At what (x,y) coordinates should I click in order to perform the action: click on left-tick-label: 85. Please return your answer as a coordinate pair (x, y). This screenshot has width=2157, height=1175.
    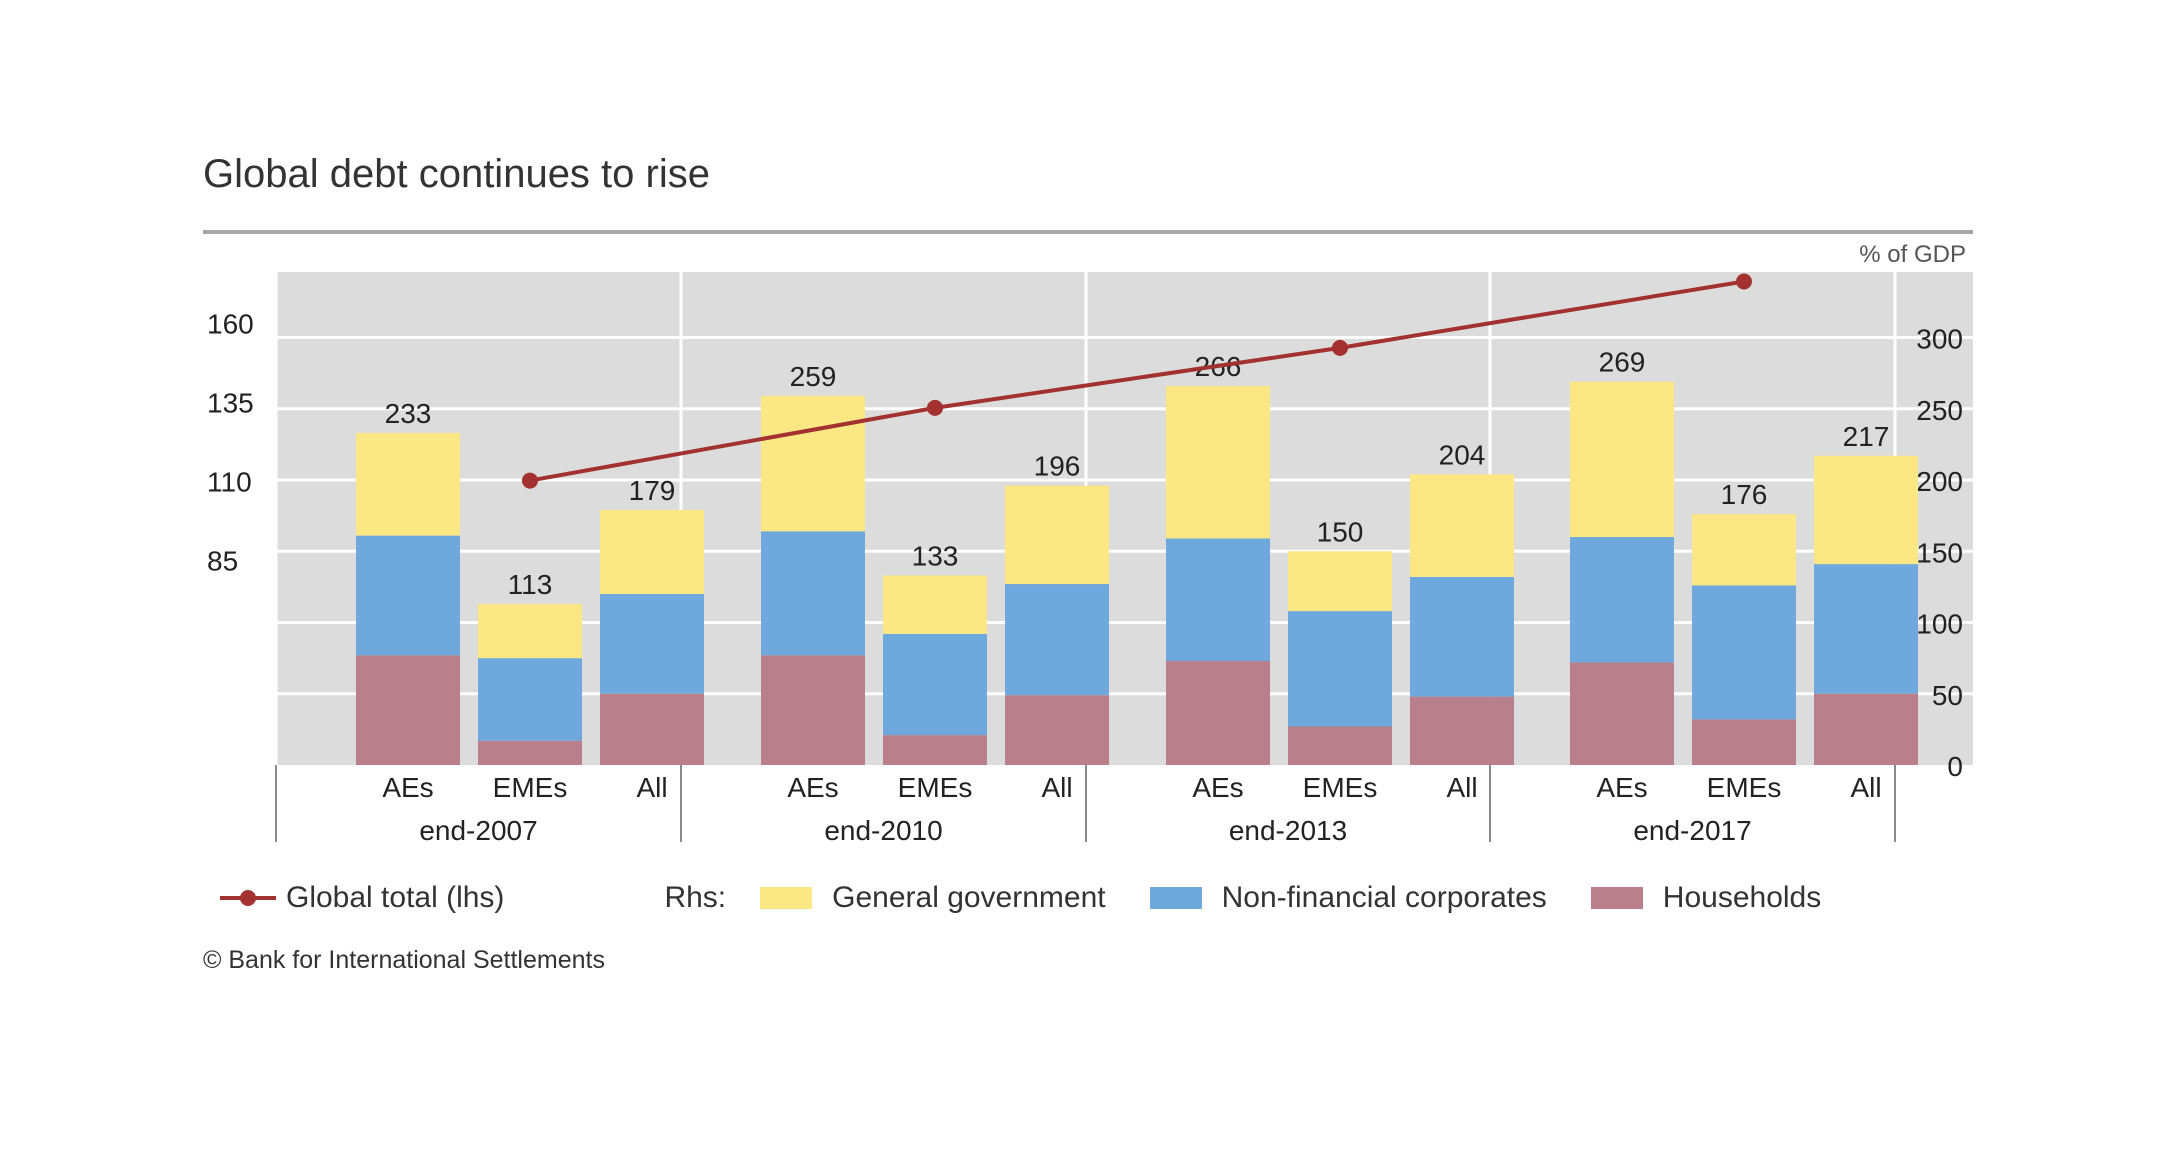
    Looking at the image, I should click on (222, 561).